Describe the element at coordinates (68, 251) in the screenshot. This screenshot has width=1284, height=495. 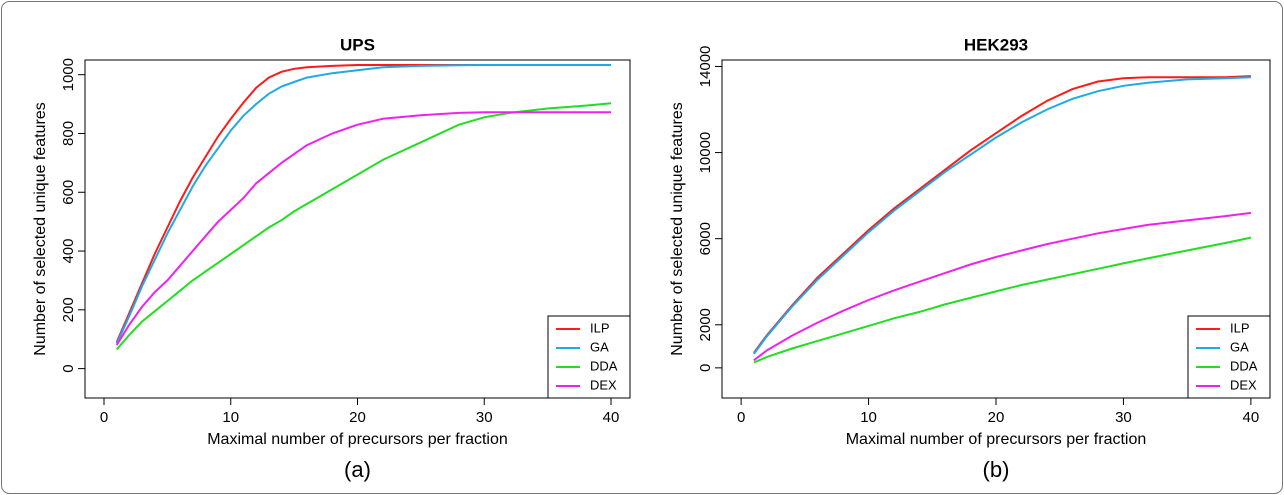
I see `y-tick-label: 400` at that location.